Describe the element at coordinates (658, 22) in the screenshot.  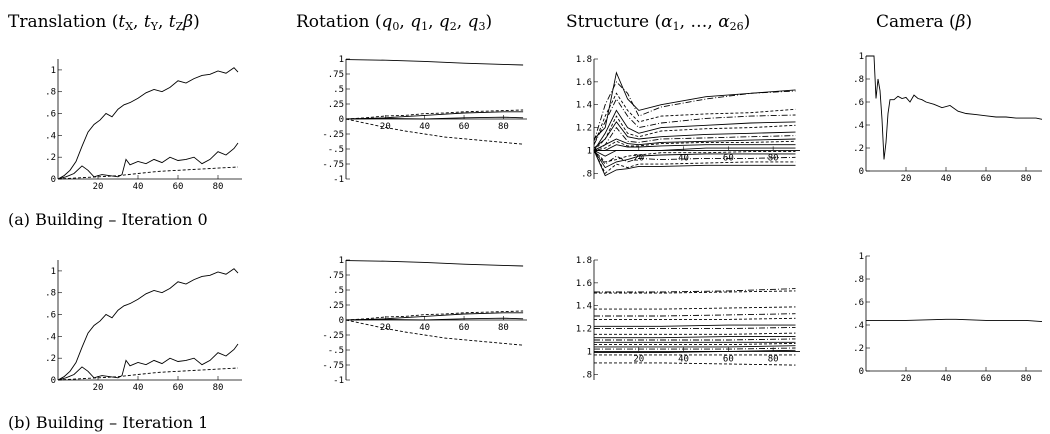
I see `column-title-structure: Structure (α1, …, α26)` at that location.